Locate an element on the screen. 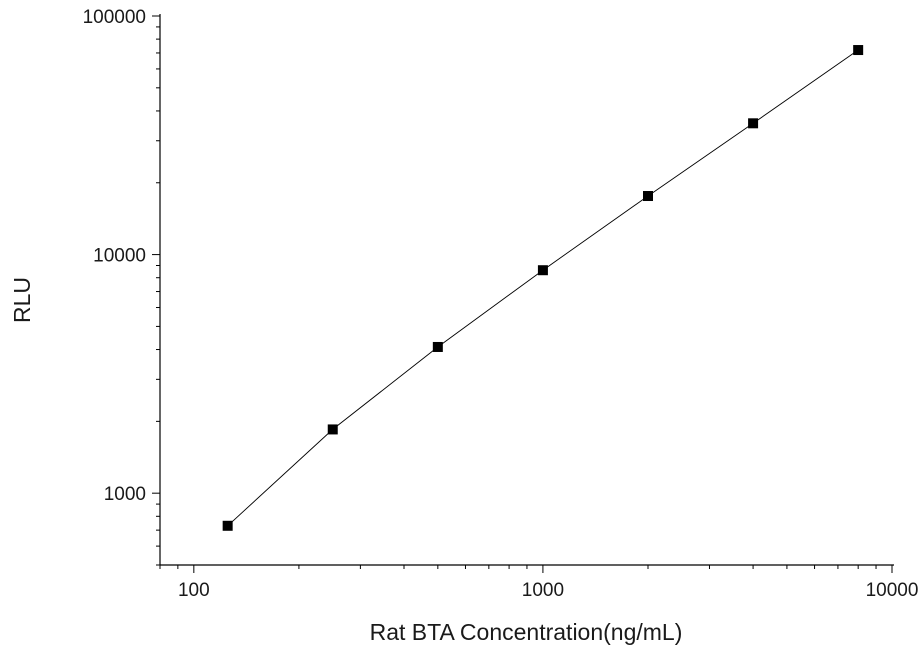  x-tick-label: 1000 is located at coordinates (543, 590).